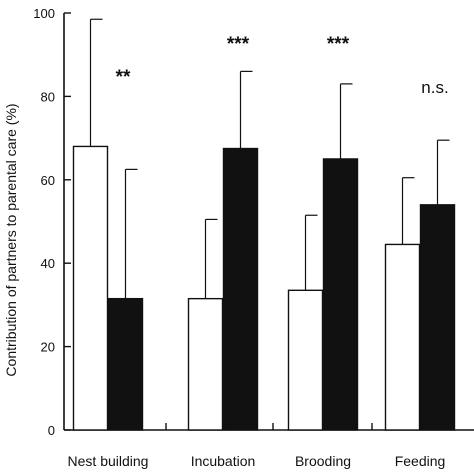 The height and width of the screenshot is (474, 474). What do you see at coordinates (48, 180) in the screenshot?
I see `y-tick-label: 60` at bounding box center [48, 180].